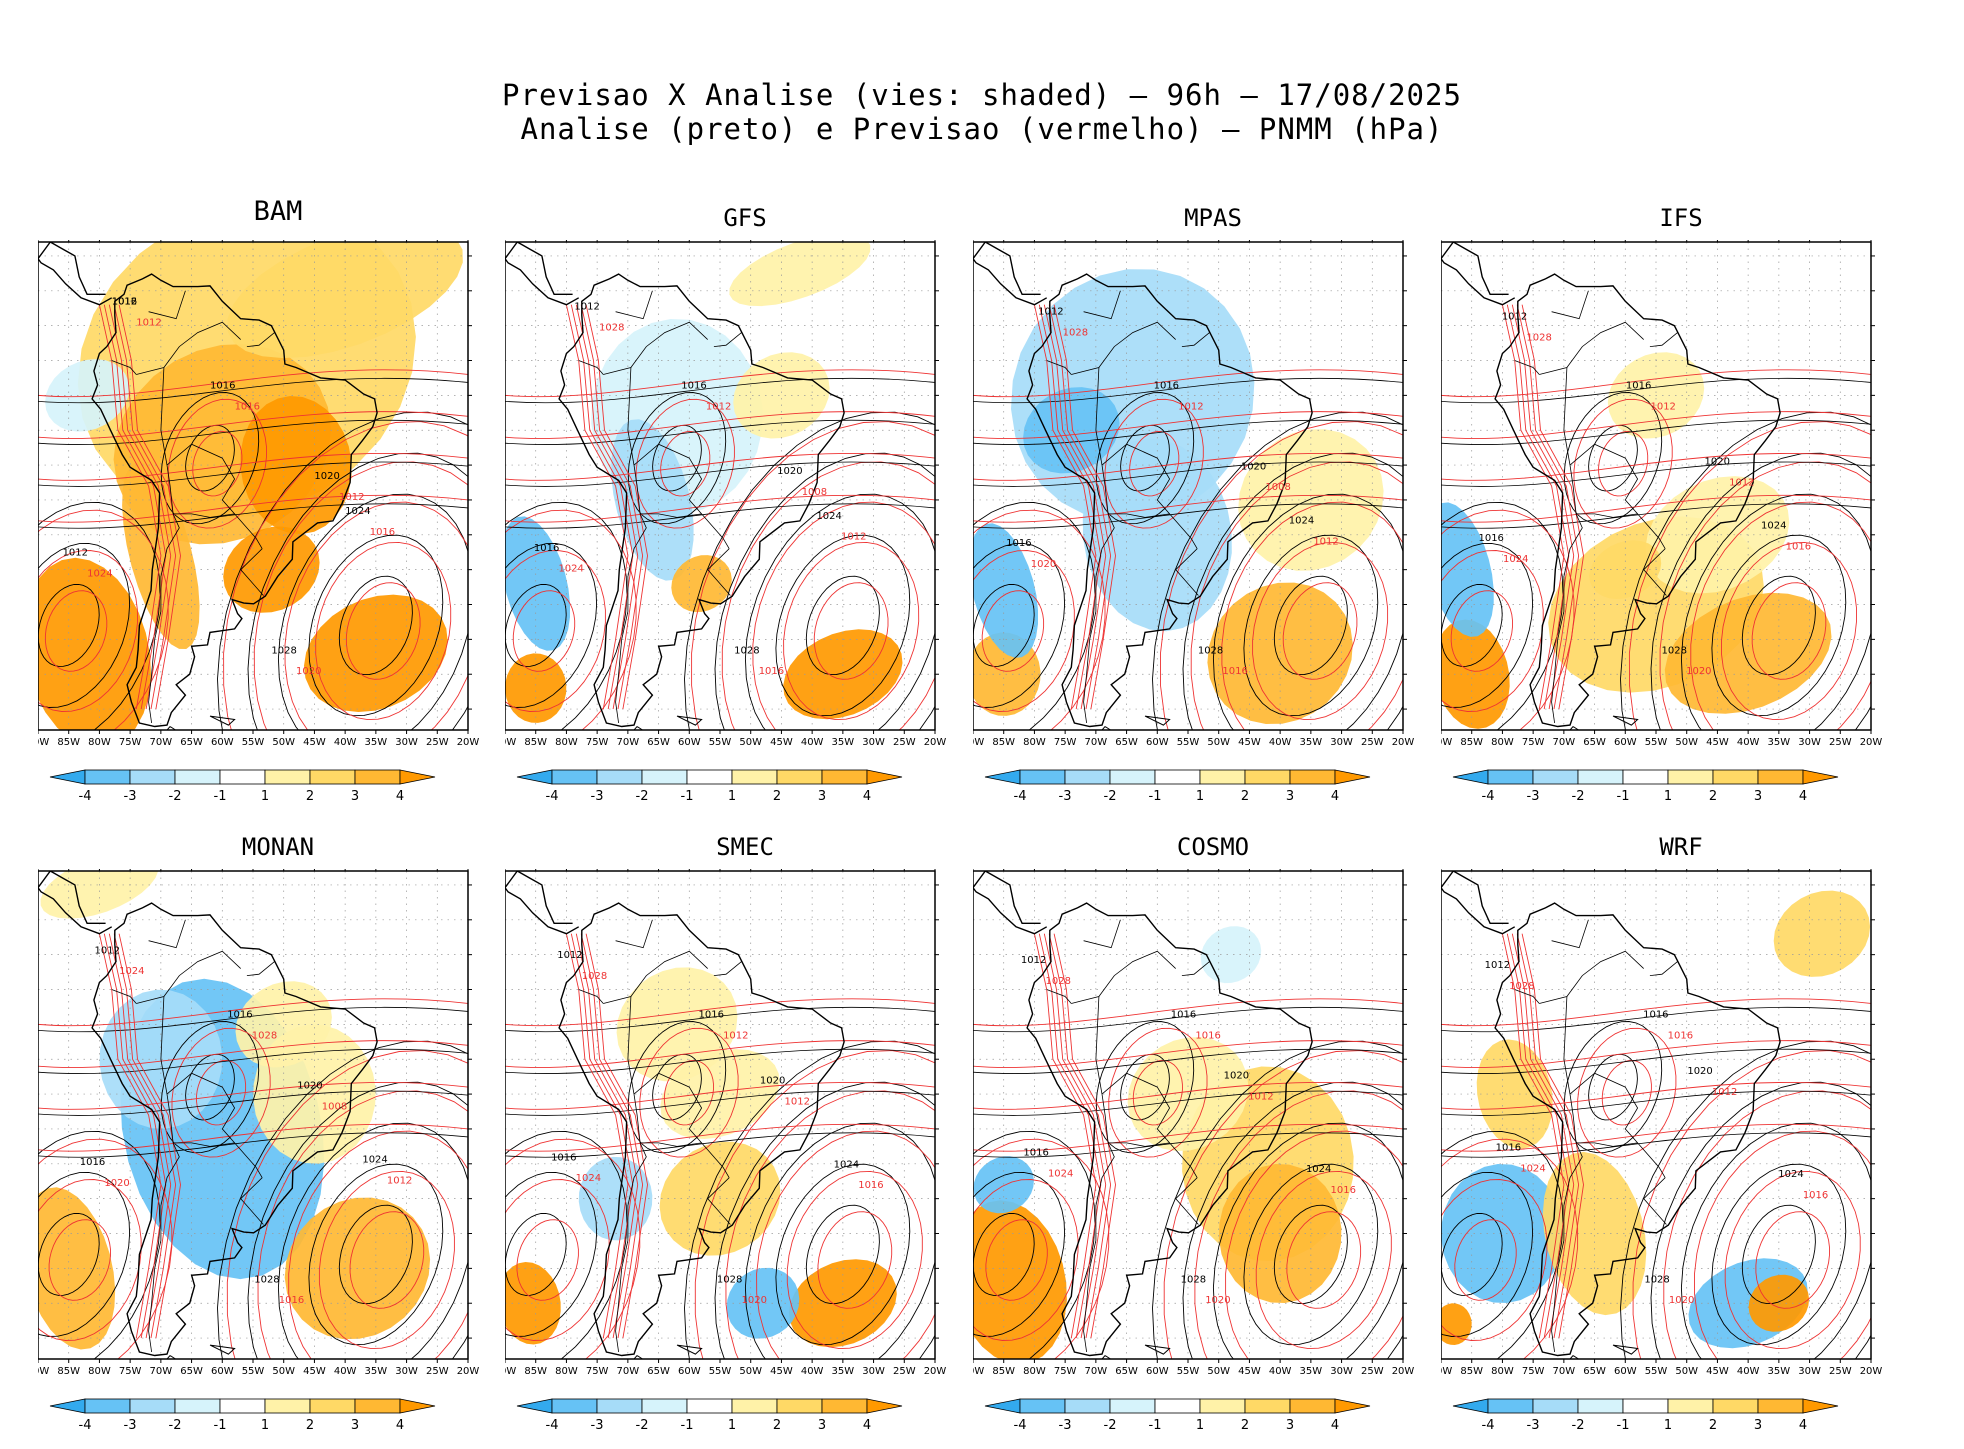  I want to click on colorbar-tick-label: -1, so click(220, 1425).